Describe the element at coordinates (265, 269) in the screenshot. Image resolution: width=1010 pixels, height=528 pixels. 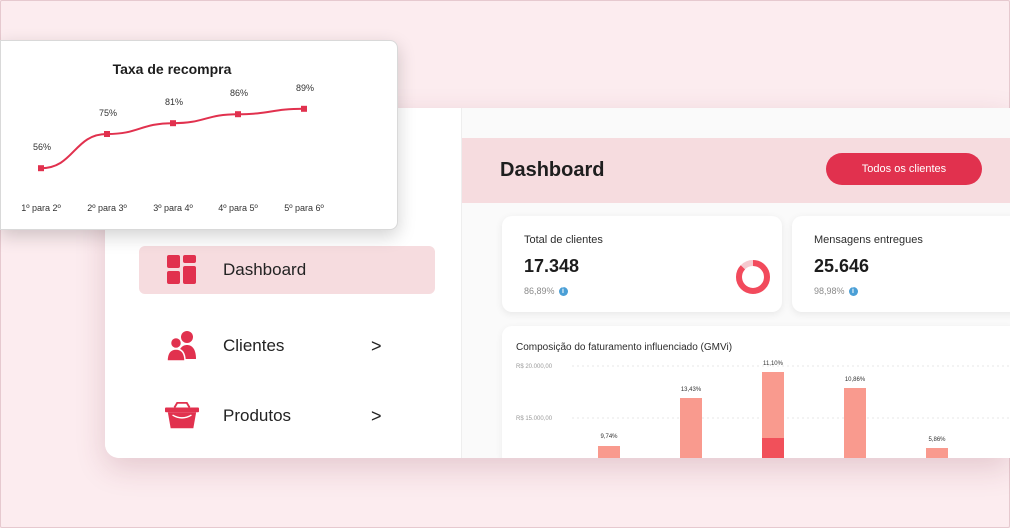
I see `sidebar-item-label: Dashboard` at that location.